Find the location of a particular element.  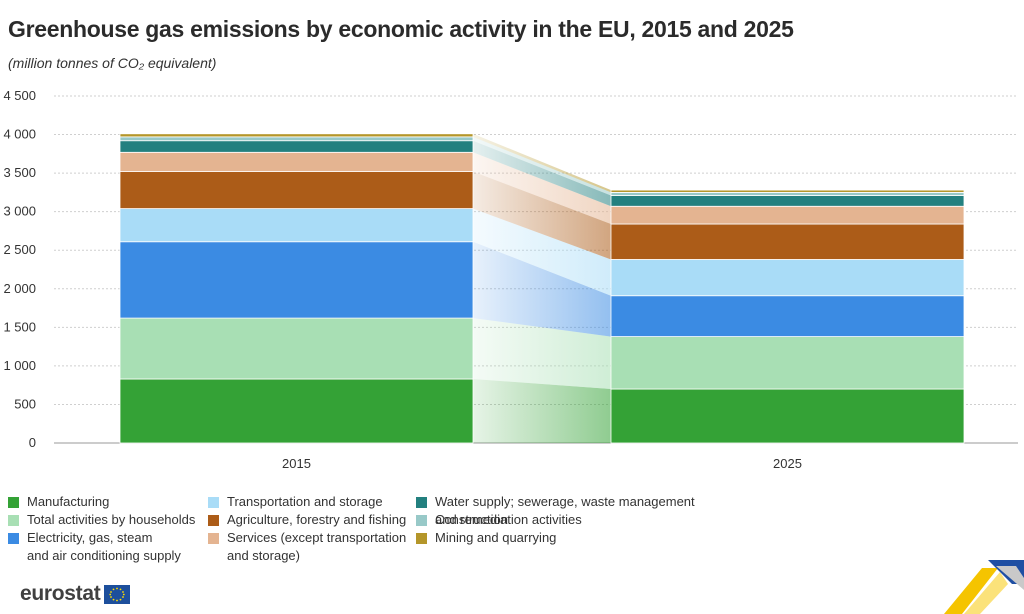

x-category-label: 2025 is located at coordinates (787, 463).